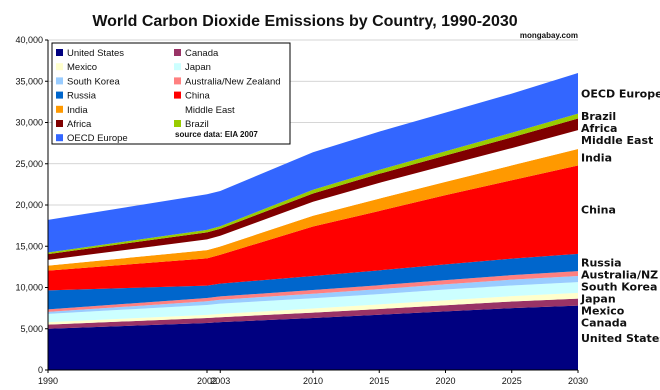 The height and width of the screenshot is (390, 660). What do you see at coordinates (29, 205) in the screenshot?
I see `y-tick-label-4: 20,000` at bounding box center [29, 205].